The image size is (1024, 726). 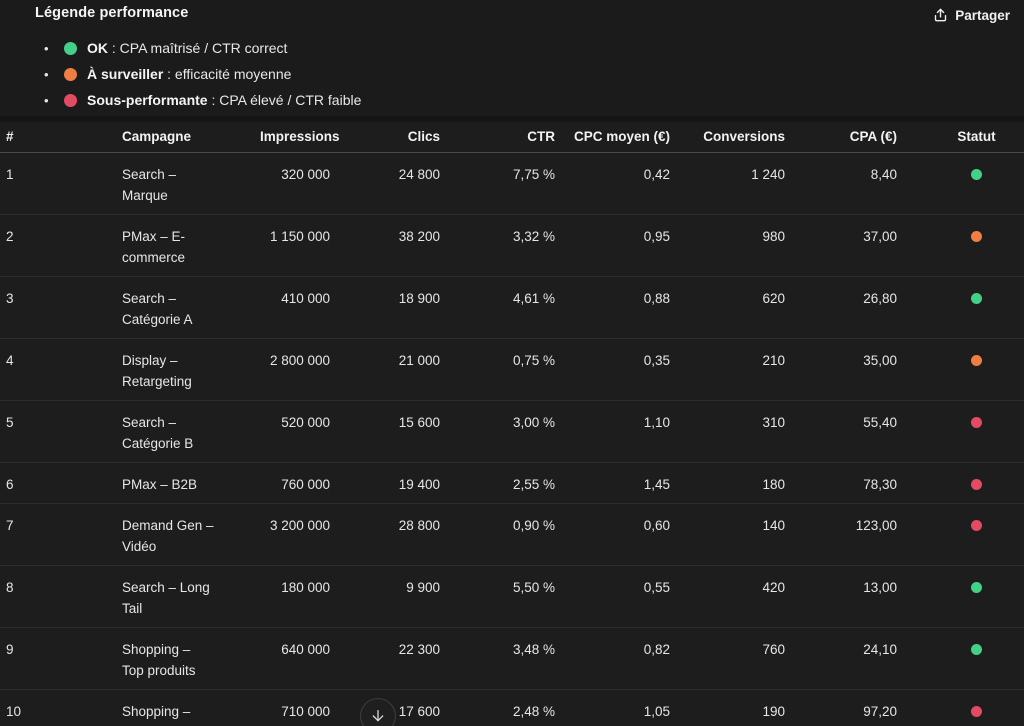 What do you see at coordinates (157, 309) in the screenshot?
I see `cell-campaign: Search – Catégorie A` at bounding box center [157, 309].